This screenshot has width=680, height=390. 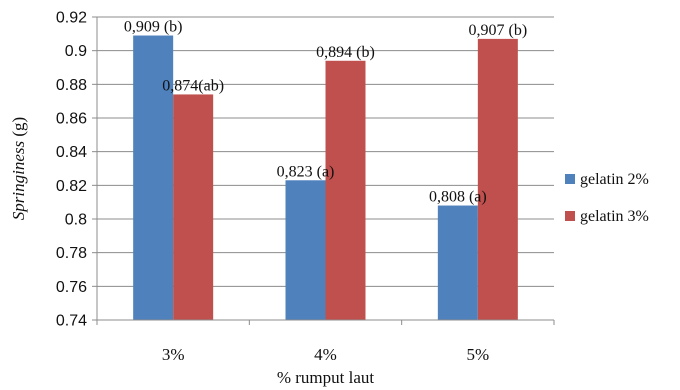 What do you see at coordinates (614, 216) in the screenshot?
I see `legend-label: gelatin 3%` at bounding box center [614, 216].